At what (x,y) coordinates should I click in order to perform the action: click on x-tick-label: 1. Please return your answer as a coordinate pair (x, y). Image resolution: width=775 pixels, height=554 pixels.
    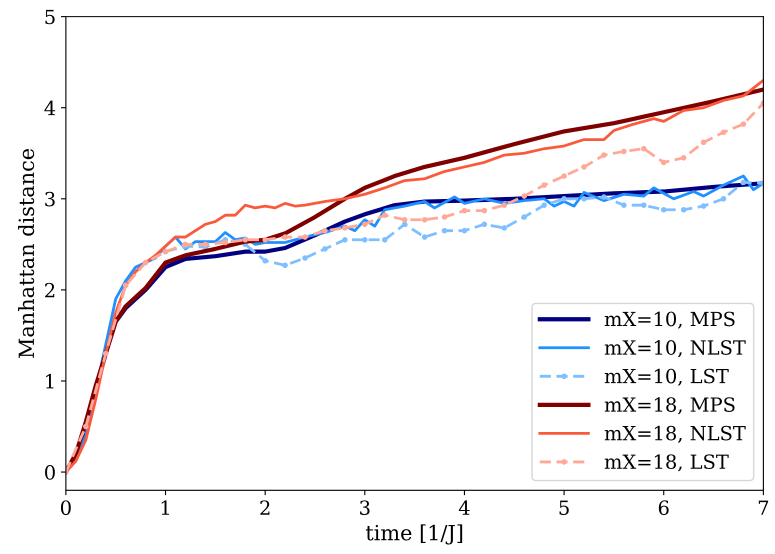
    Looking at the image, I should click on (165, 507).